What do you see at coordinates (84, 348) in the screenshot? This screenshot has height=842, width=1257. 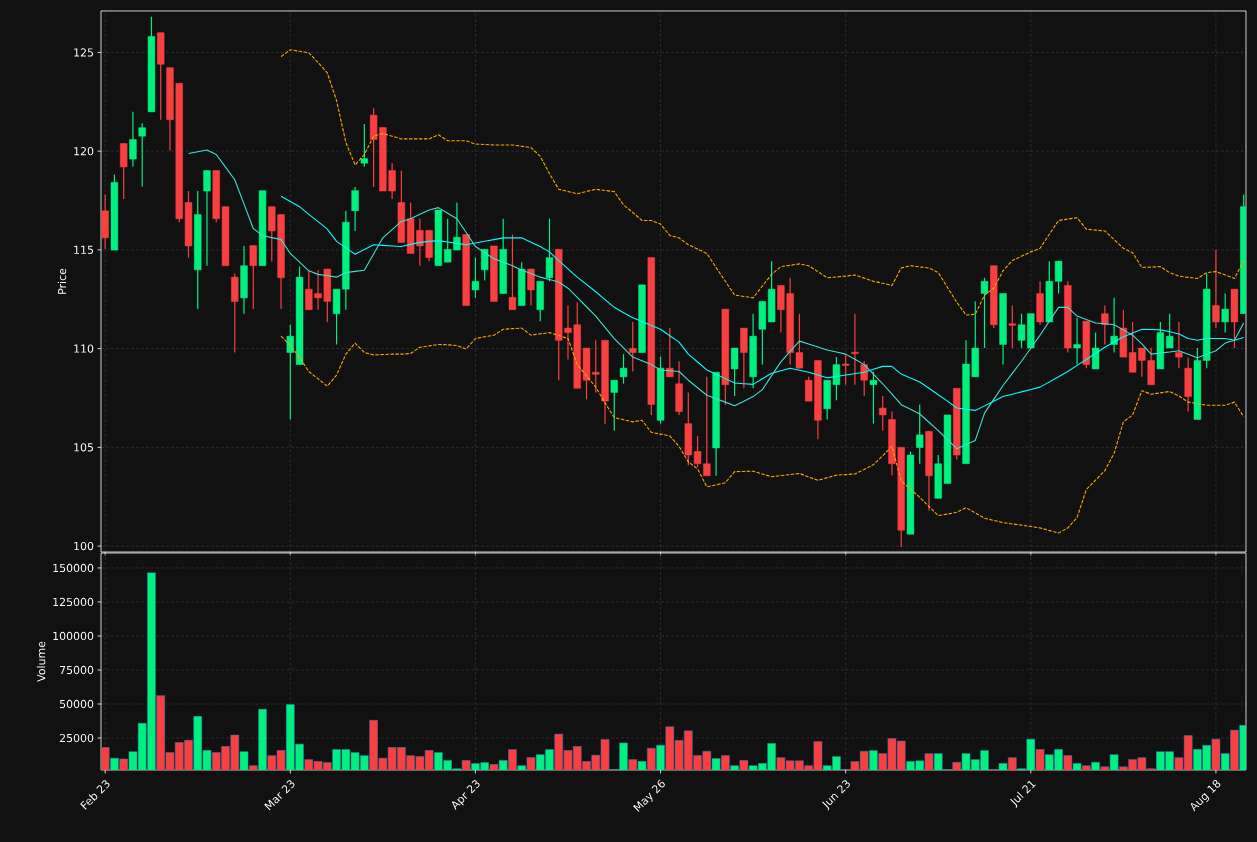 I see `y-tick-label: 110` at bounding box center [84, 348].